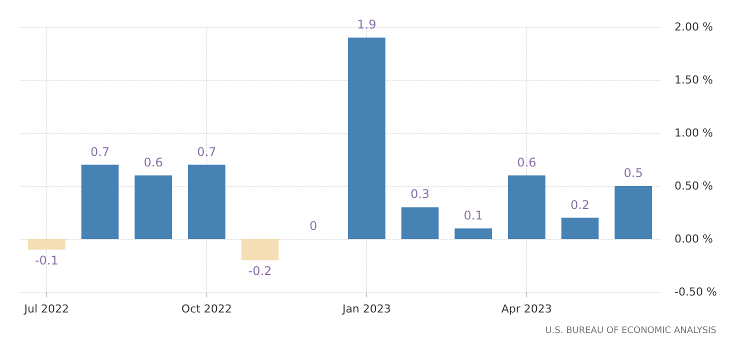 This screenshot has width=730, height=349. I want to click on y-tick-label: 0.00 %, so click(693, 239).